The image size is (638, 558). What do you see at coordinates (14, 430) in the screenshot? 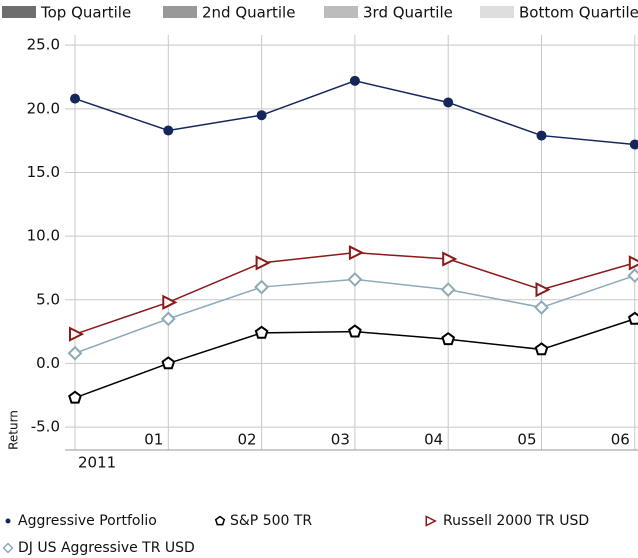
I see `y-axis-label: Return` at bounding box center [14, 430].